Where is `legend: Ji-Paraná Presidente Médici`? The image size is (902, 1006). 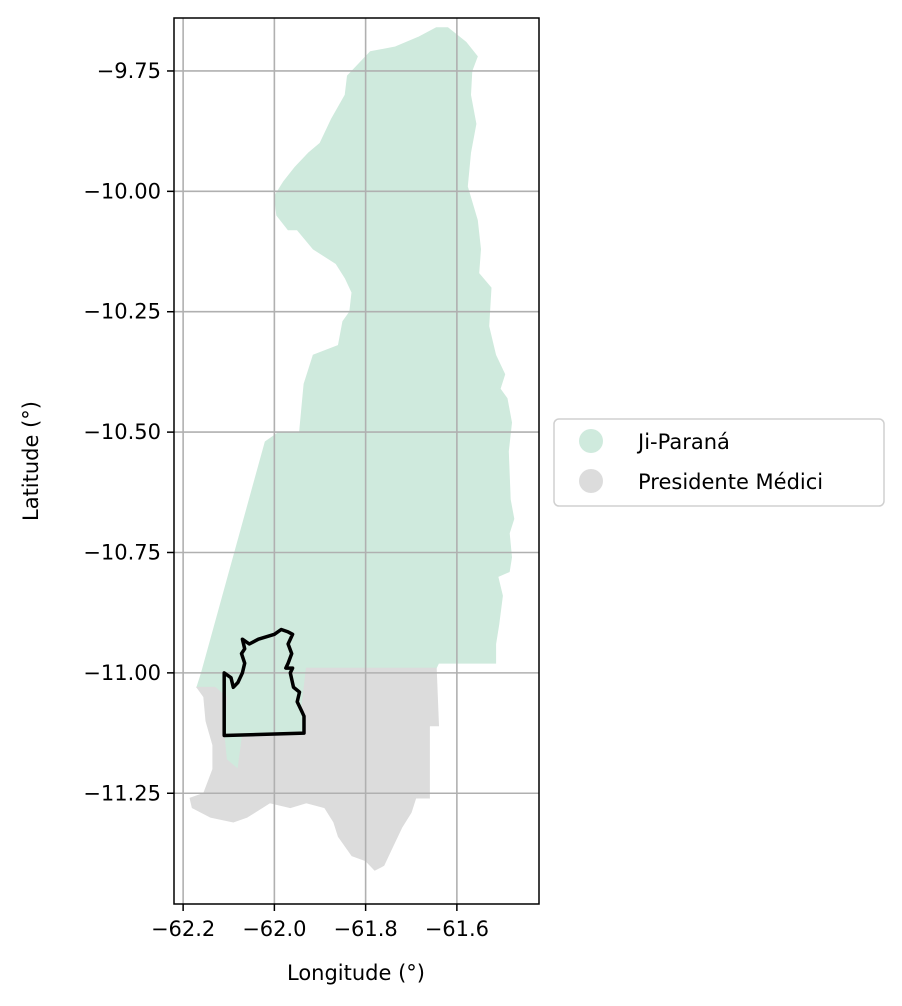
legend: Ji-Paraná Presidente Médici is located at coordinates (719, 462).